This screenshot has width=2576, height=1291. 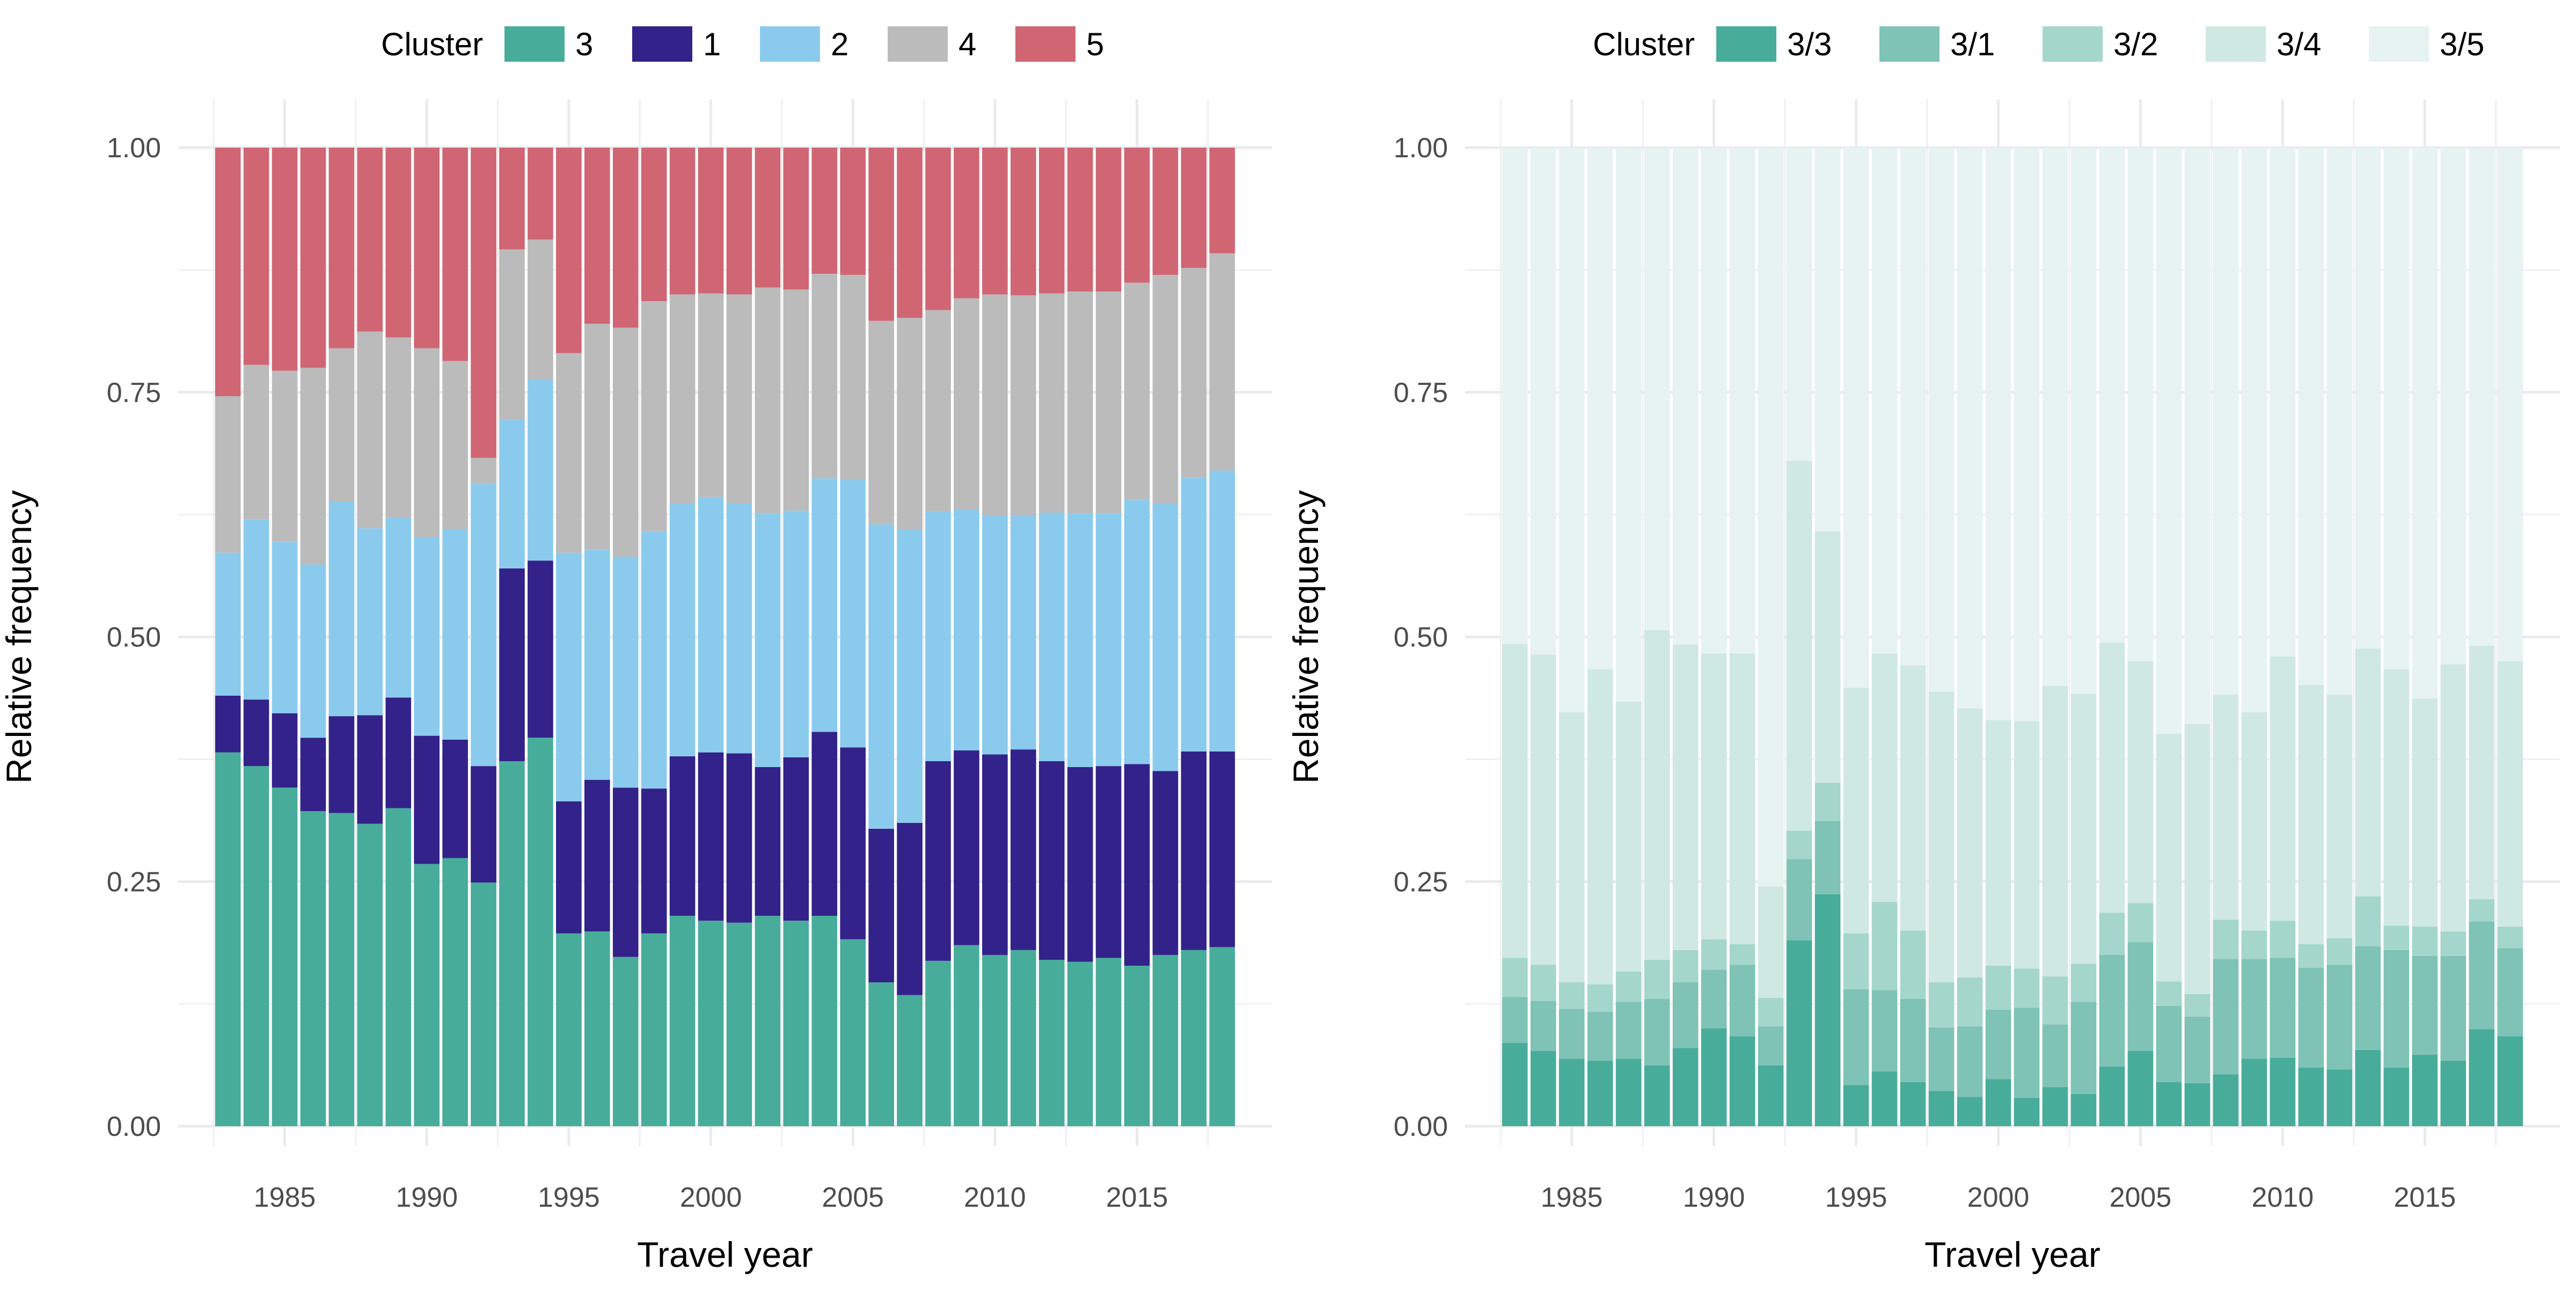 I want to click on bar-segment-3-4-1993, so click(x=1799, y=646).